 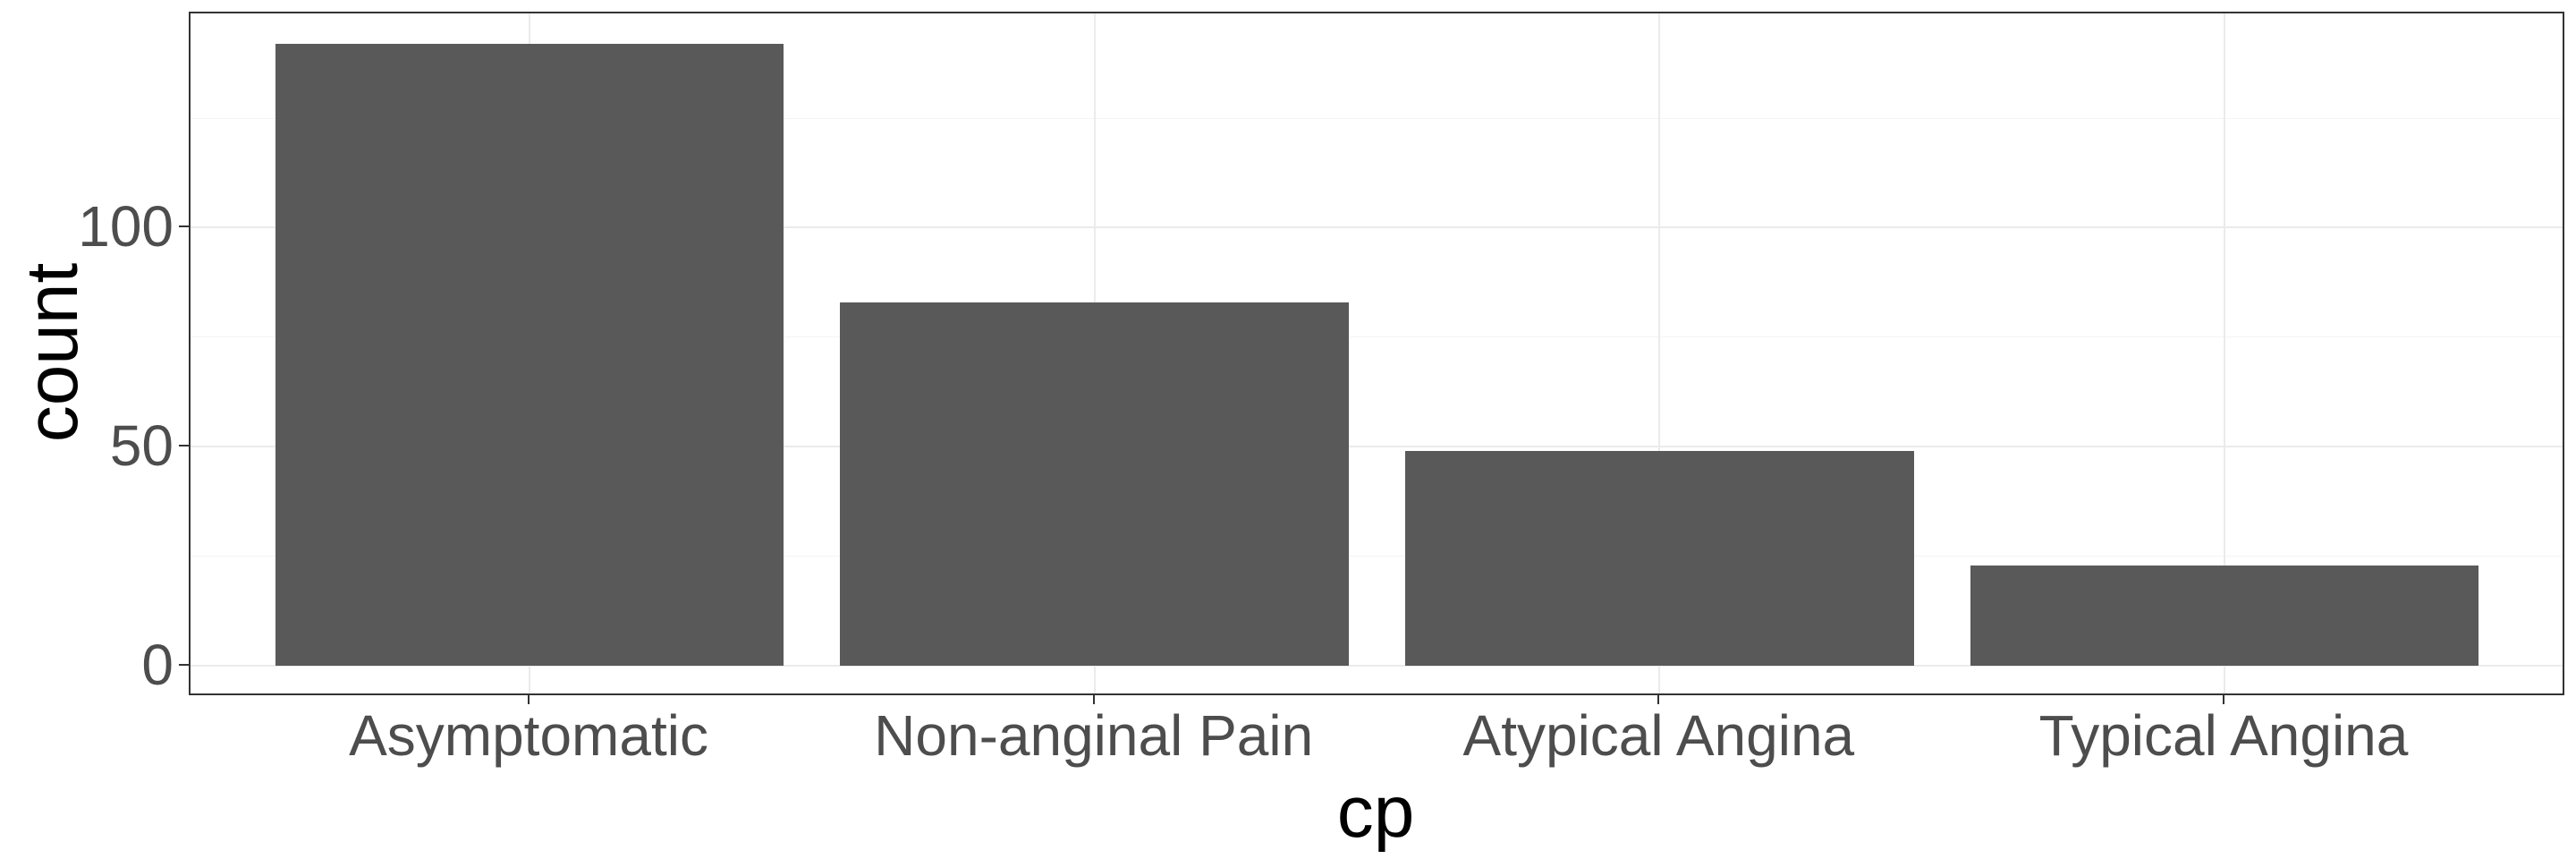 I want to click on y-axis-title: count, so click(x=52, y=352).